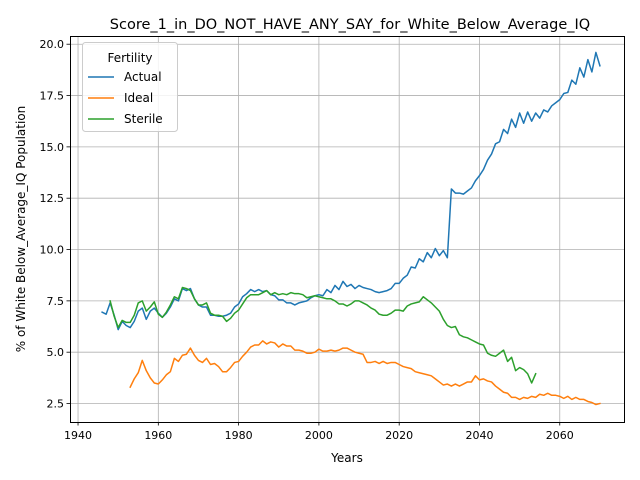 The image size is (640, 480). What do you see at coordinates (52, 44) in the screenshot?
I see `y-tick-label: 20.0` at bounding box center [52, 44].